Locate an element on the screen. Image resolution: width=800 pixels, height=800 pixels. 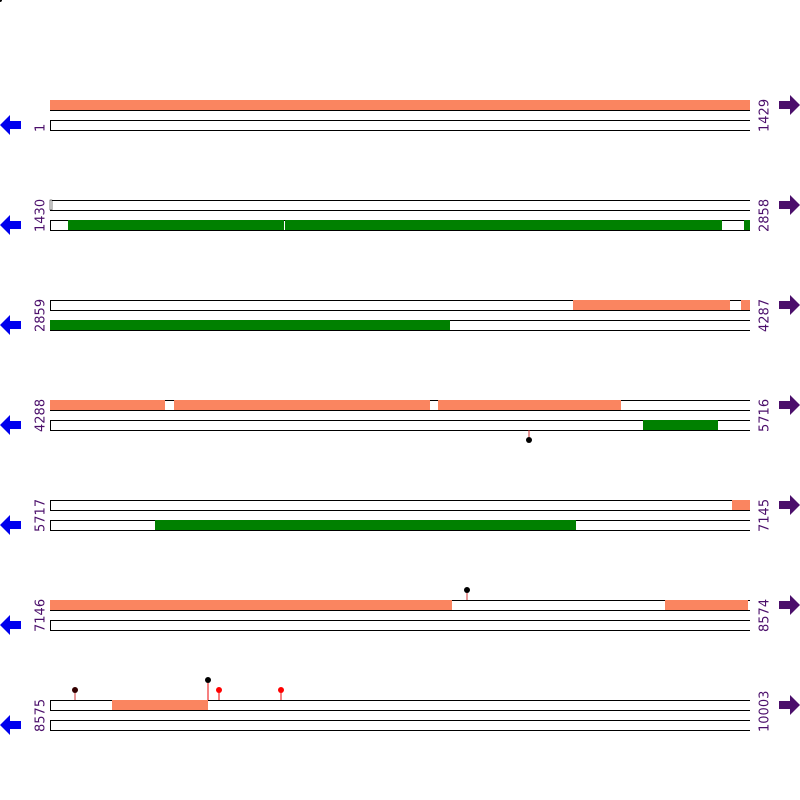
row-start: 5717 is located at coordinates (41, 515).